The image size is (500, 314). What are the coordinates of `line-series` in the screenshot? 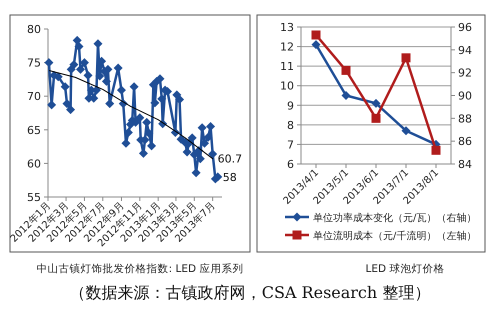 It's located at (131, 115).